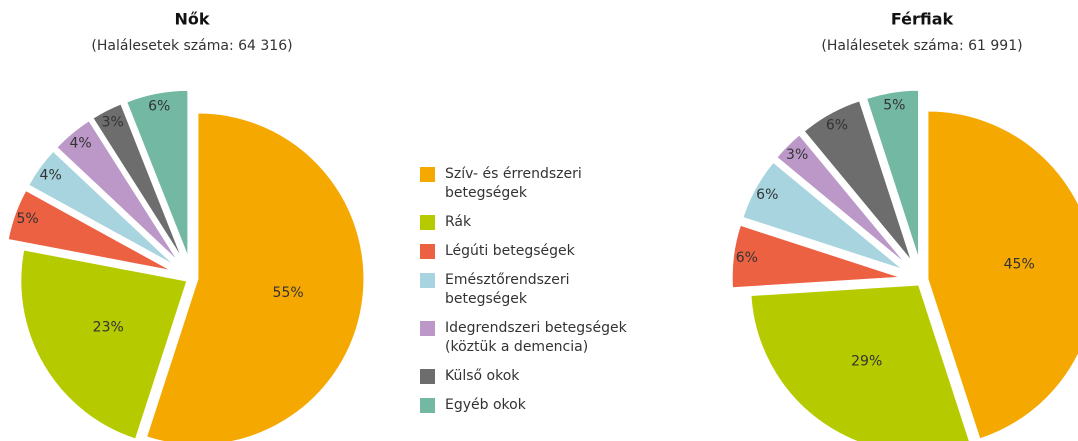  I want to click on slice-label: 55%, so click(288, 293).